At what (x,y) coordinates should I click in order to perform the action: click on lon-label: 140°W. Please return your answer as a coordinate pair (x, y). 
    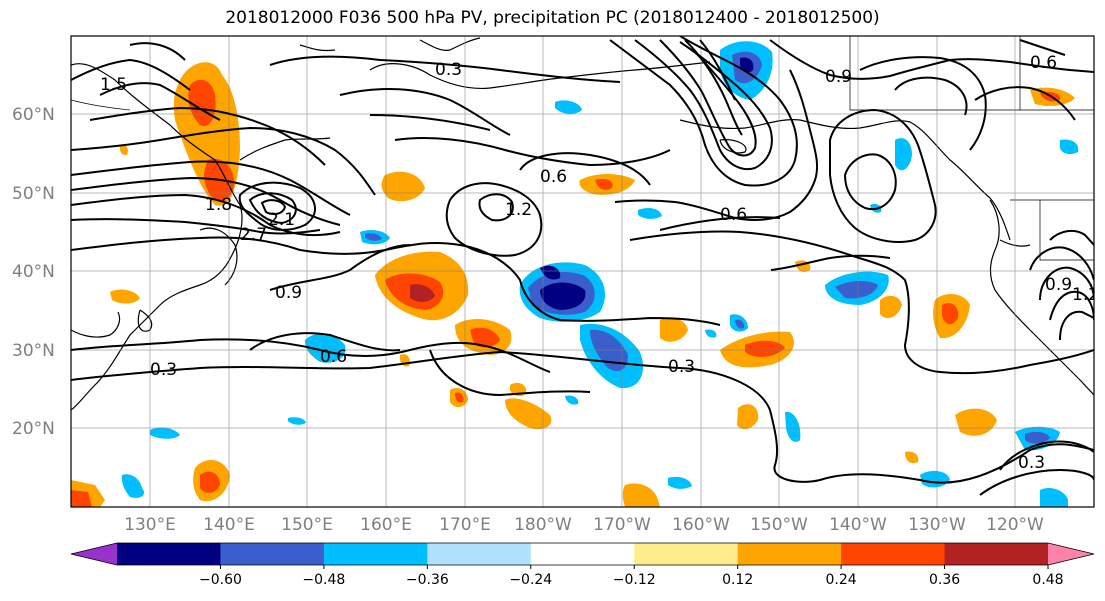
    Looking at the image, I should click on (858, 525).